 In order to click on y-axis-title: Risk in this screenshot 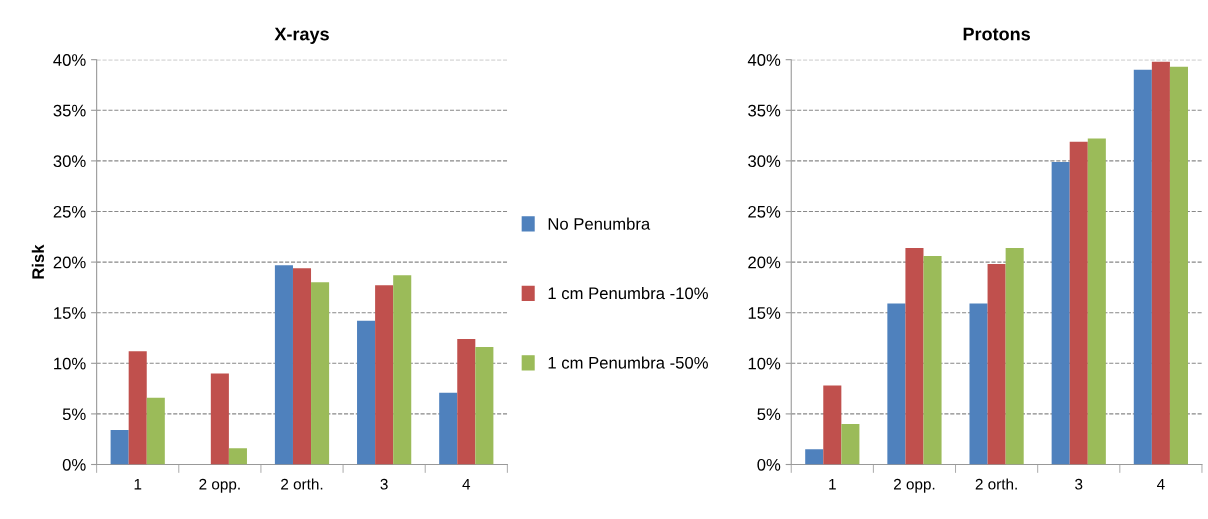, I will do `click(38, 261)`.